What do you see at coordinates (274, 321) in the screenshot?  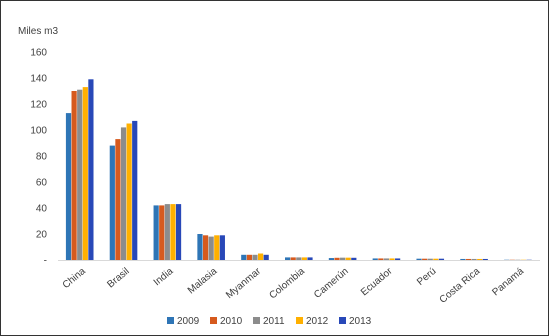 I see `legend-label-2011: 2011` at bounding box center [274, 321].